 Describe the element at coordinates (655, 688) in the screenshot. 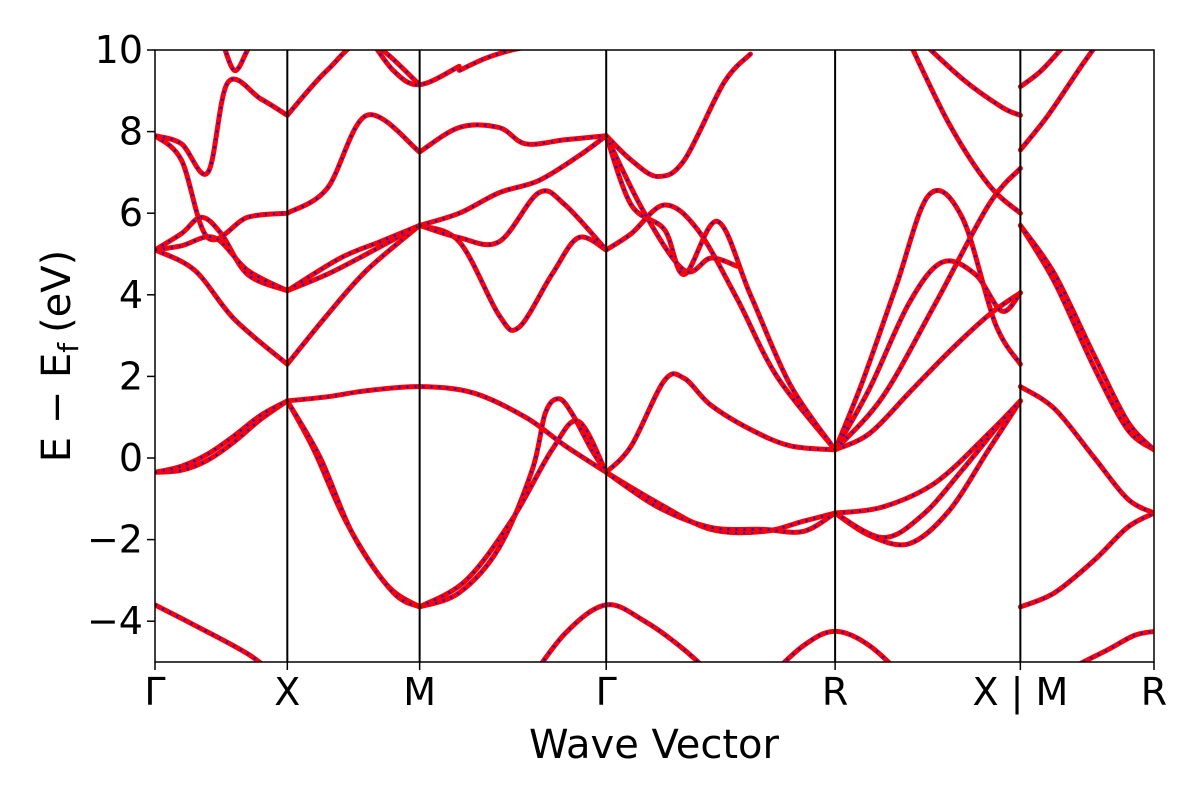

I see `x-axis-ticks: Γ X M Γ R X | M R` at that location.